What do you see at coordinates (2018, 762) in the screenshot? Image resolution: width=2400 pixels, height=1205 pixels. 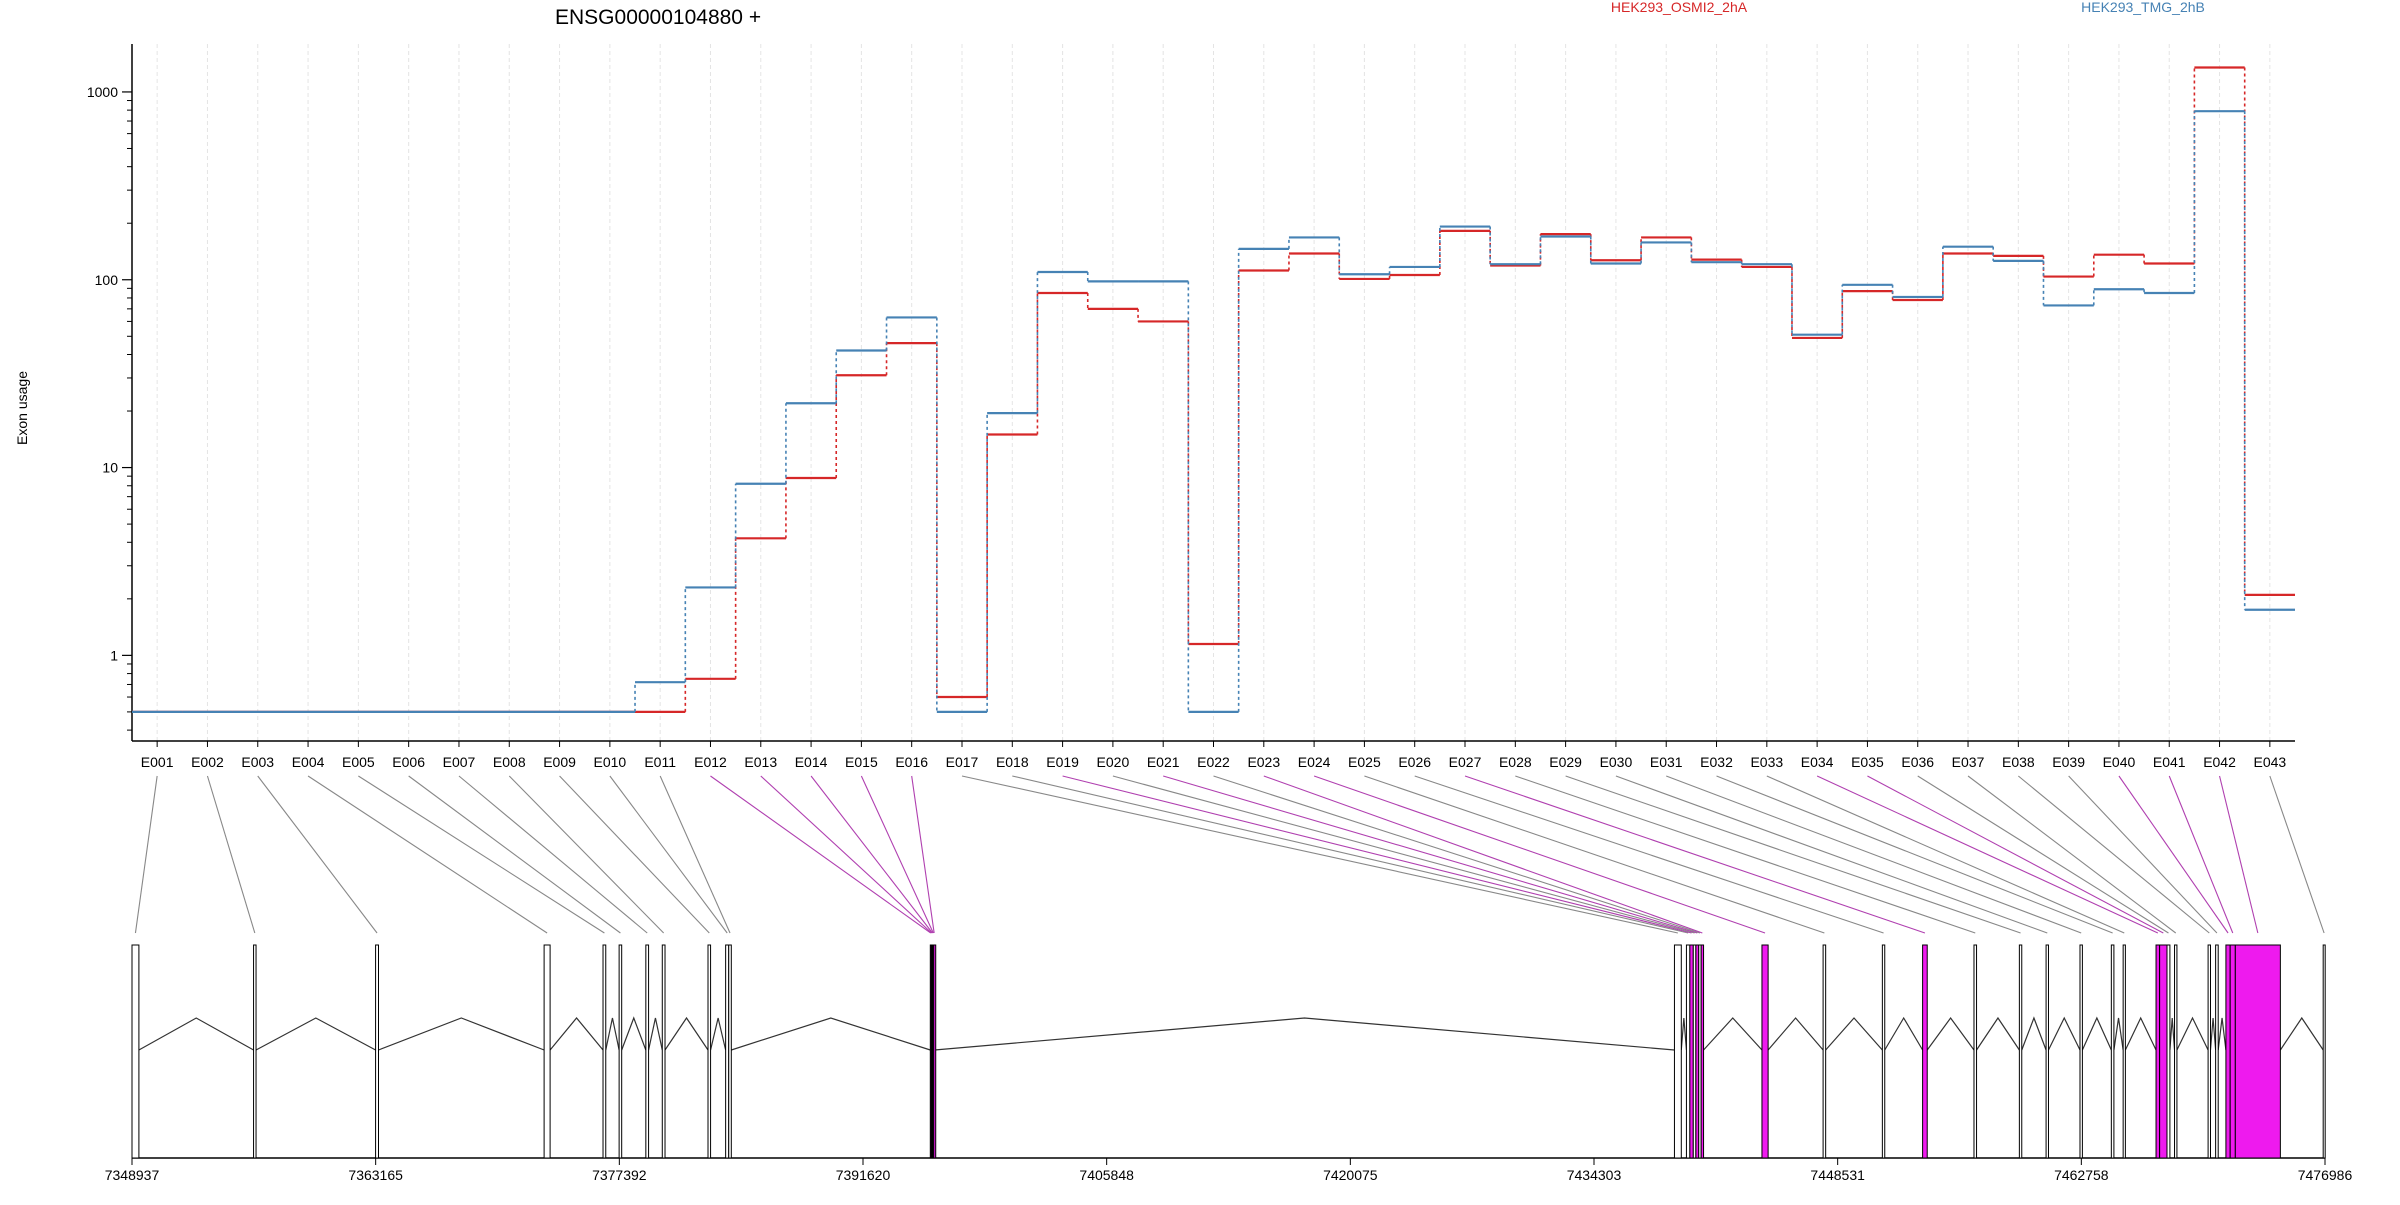 I see `x-tick-label-e038: E038` at bounding box center [2018, 762].